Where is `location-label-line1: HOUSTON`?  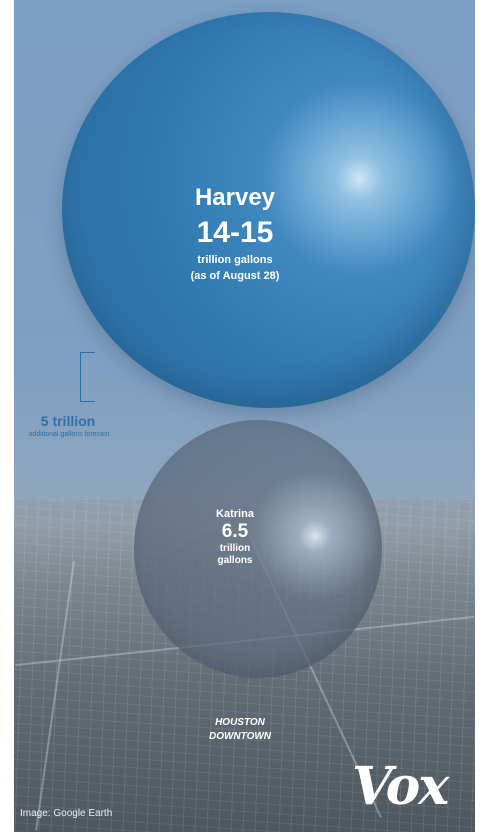 location-label-line1: HOUSTON is located at coordinates (240, 722).